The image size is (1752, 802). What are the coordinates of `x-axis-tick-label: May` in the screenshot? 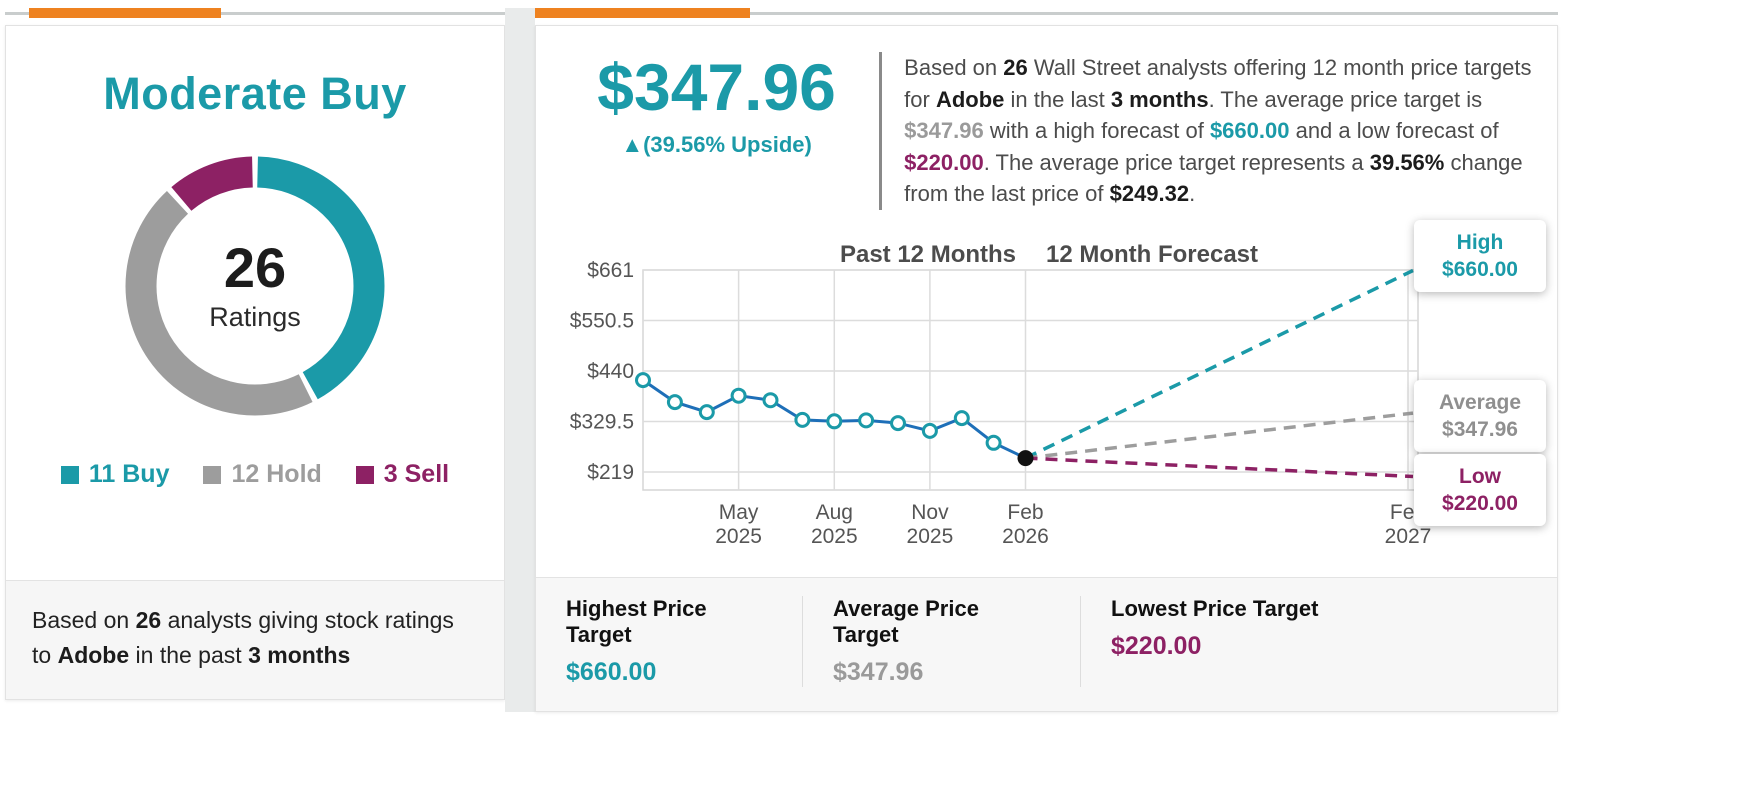 It's located at (739, 512).